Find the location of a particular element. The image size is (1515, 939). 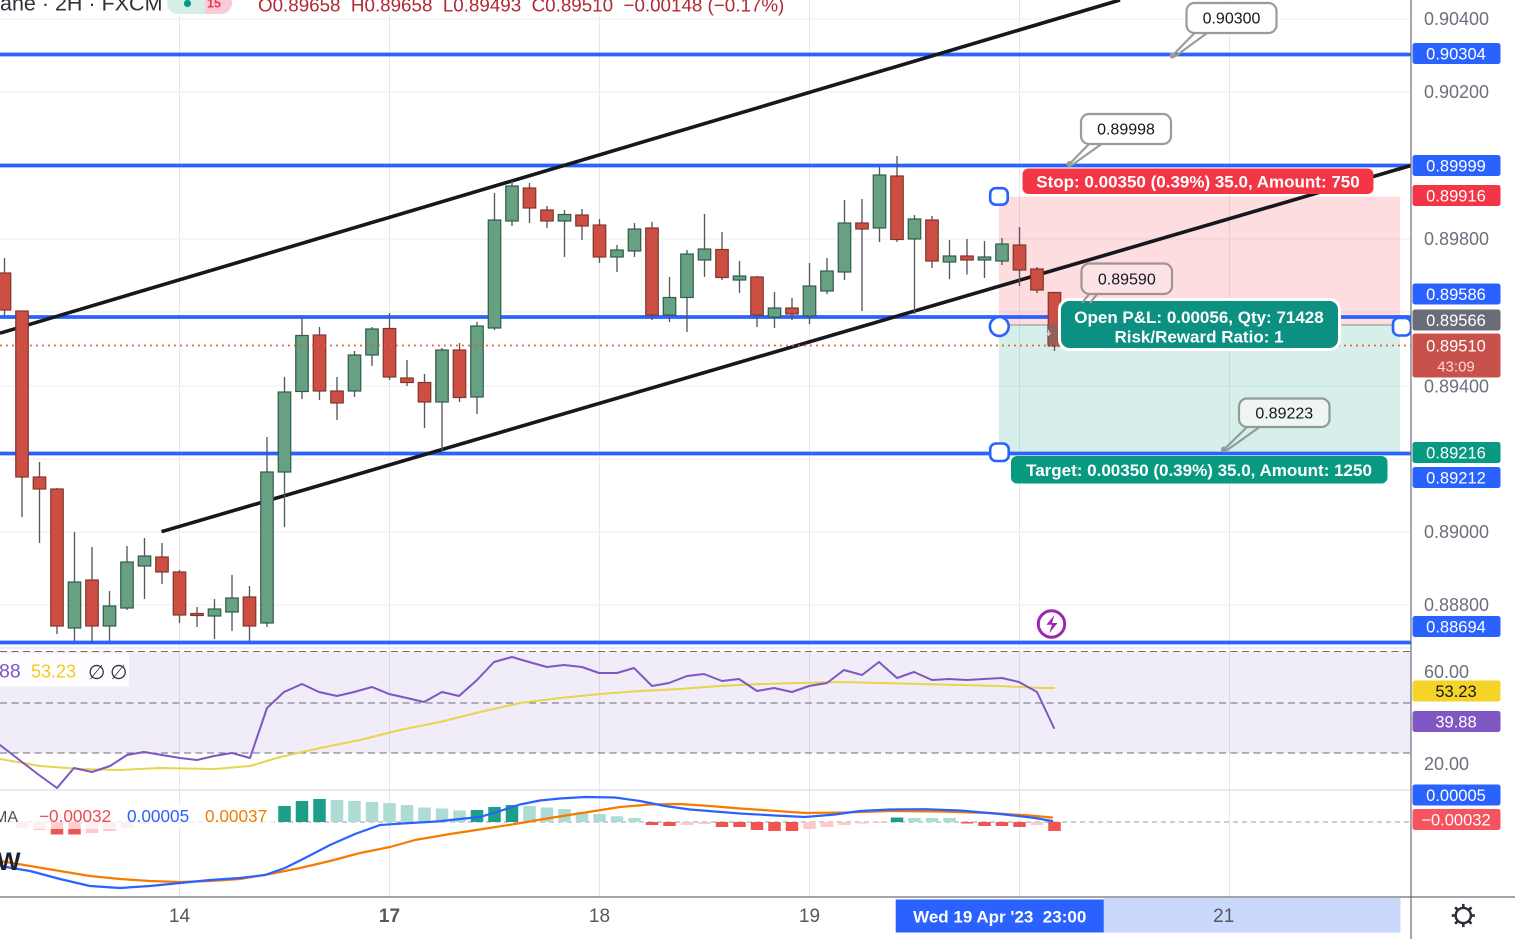

svg-text: 0.90304 is located at coordinates (1456, 54).